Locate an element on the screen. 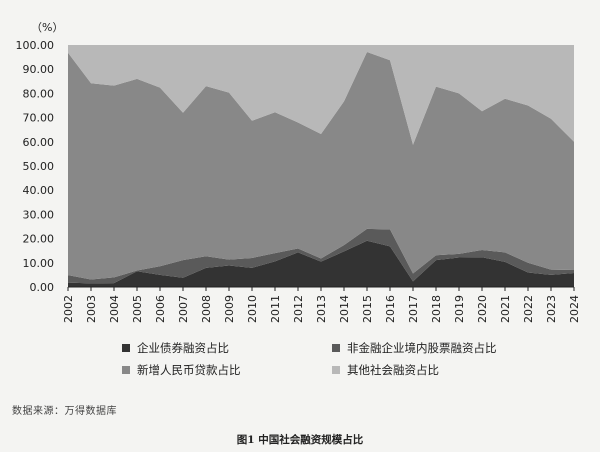 This screenshot has height=452, width=600. y-tick-label: 30.00 is located at coordinates (39, 214).